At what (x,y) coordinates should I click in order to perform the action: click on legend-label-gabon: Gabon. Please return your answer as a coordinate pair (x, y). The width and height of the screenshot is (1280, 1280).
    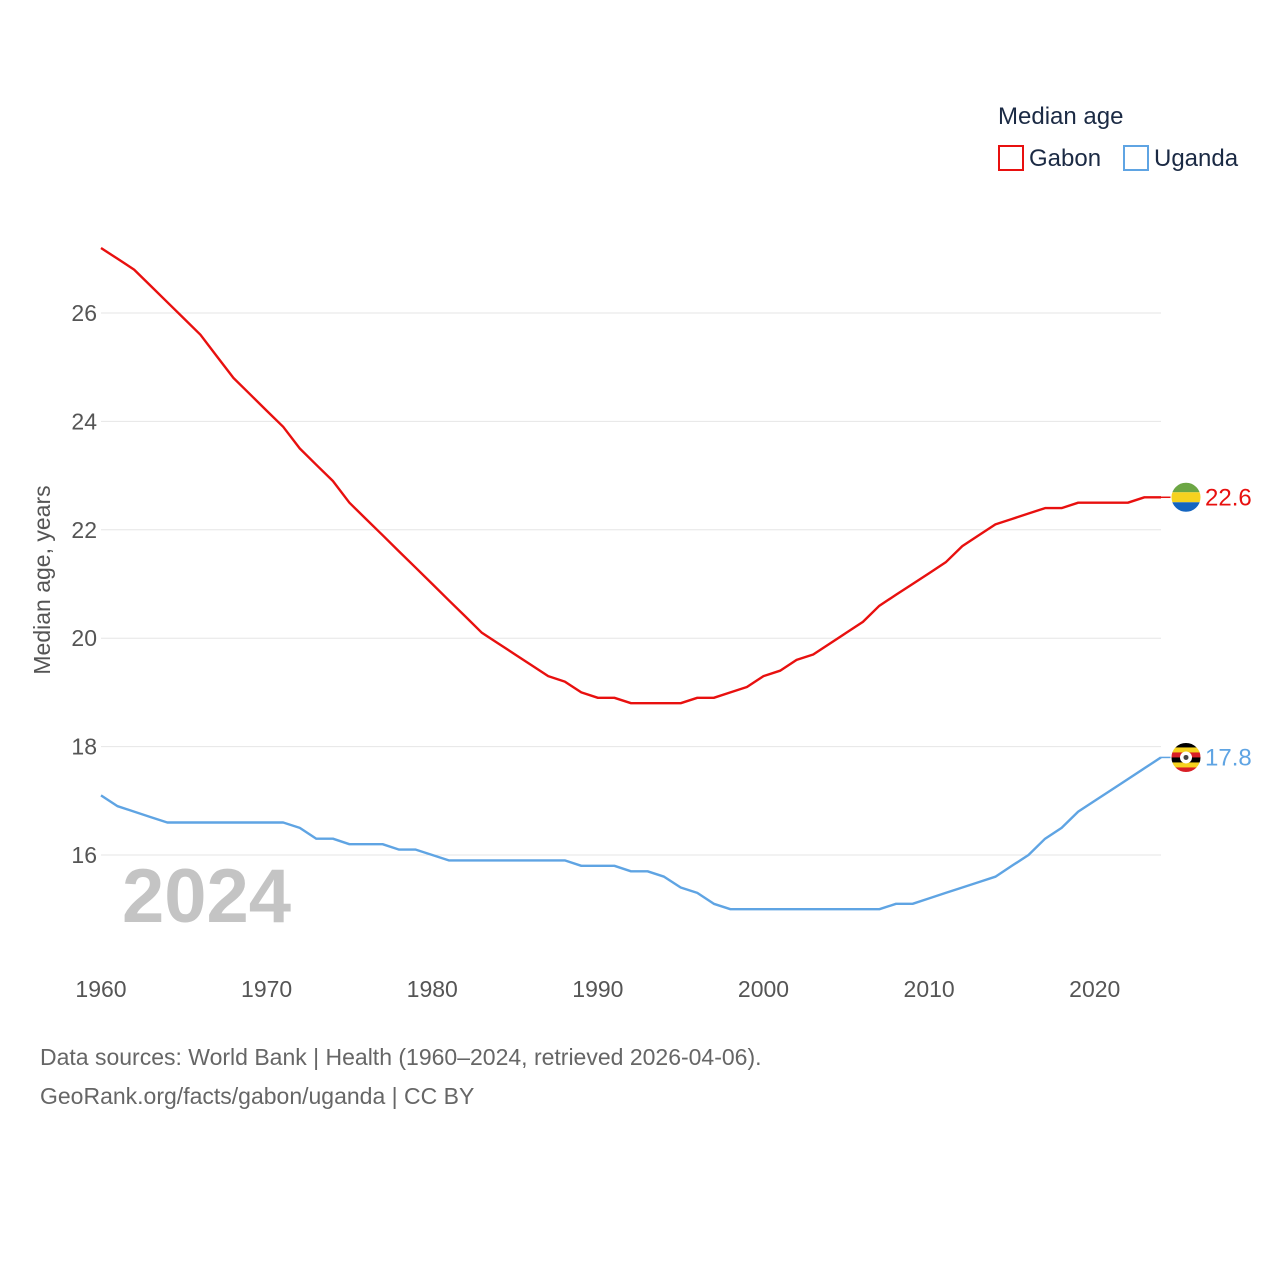
    Looking at the image, I should click on (1065, 158).